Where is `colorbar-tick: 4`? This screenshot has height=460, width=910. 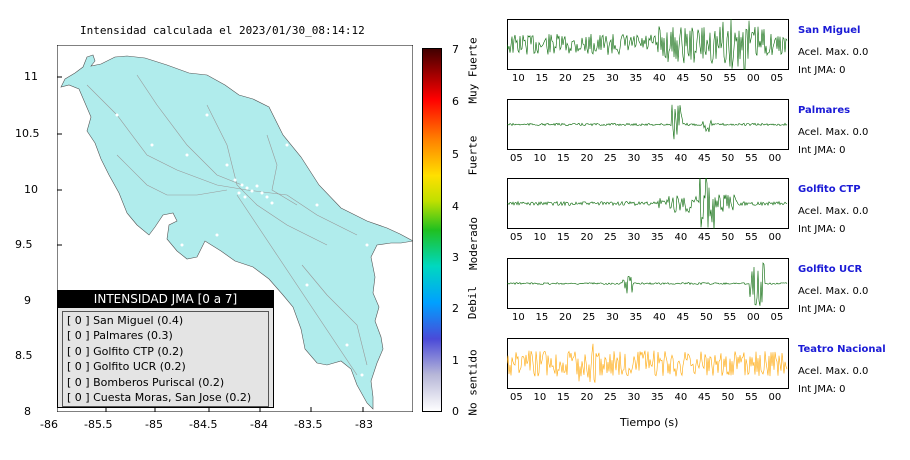 colorbar-tick: 4 is located at coordinates (455, 206).